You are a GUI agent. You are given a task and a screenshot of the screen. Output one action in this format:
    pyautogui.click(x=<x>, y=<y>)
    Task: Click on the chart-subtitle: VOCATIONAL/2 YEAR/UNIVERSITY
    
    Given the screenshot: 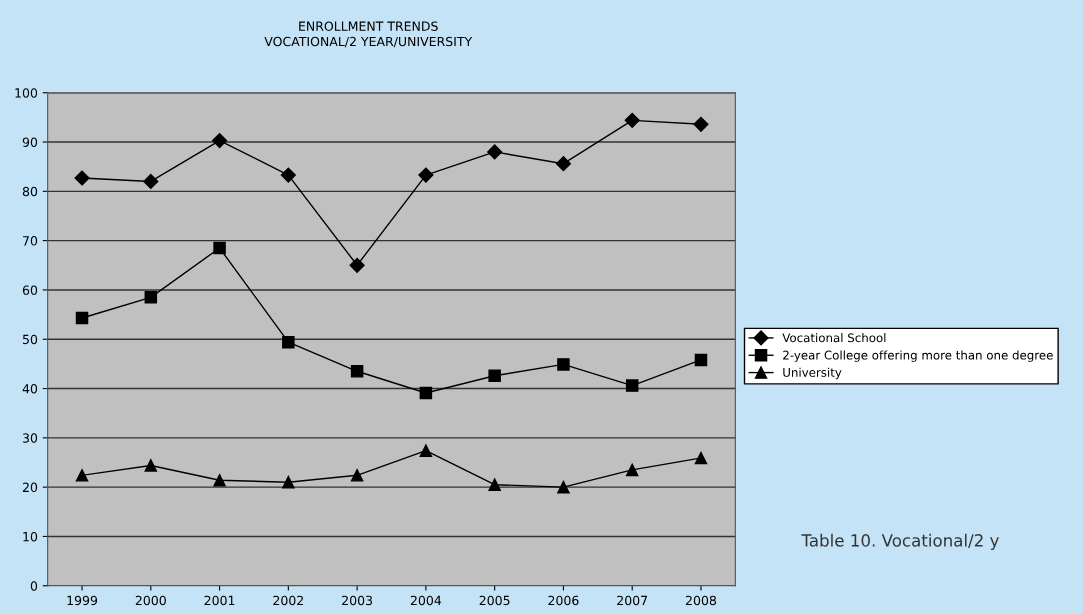 What is the action you would take?
    pyautogui.click(x=368, y=42)
    